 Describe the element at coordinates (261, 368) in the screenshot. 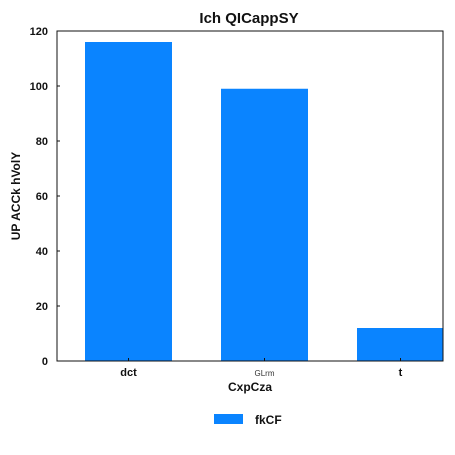

I see `x-axis-ticks: dct GLrm t` at that location.